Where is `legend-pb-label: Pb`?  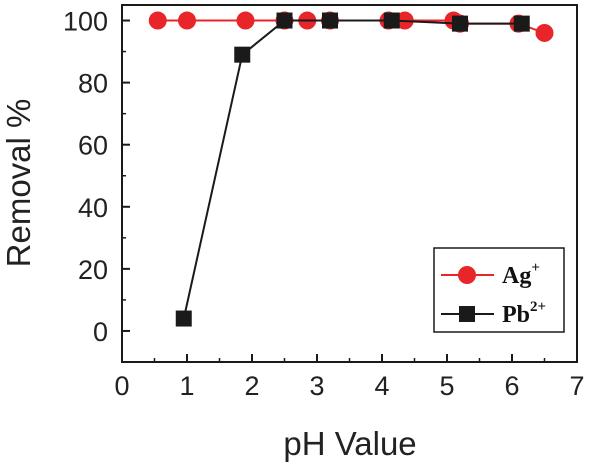
legend-pb-label: Pb is located at coordinates (516, 315).